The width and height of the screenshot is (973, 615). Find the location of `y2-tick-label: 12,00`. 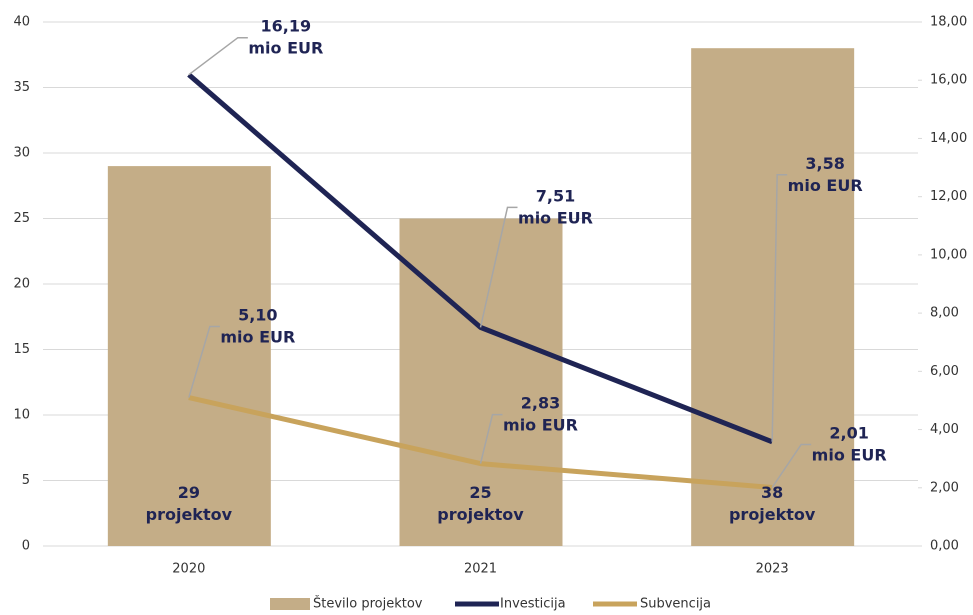

y2-tick-label: 12,00 is located at coordinates (948, 196).